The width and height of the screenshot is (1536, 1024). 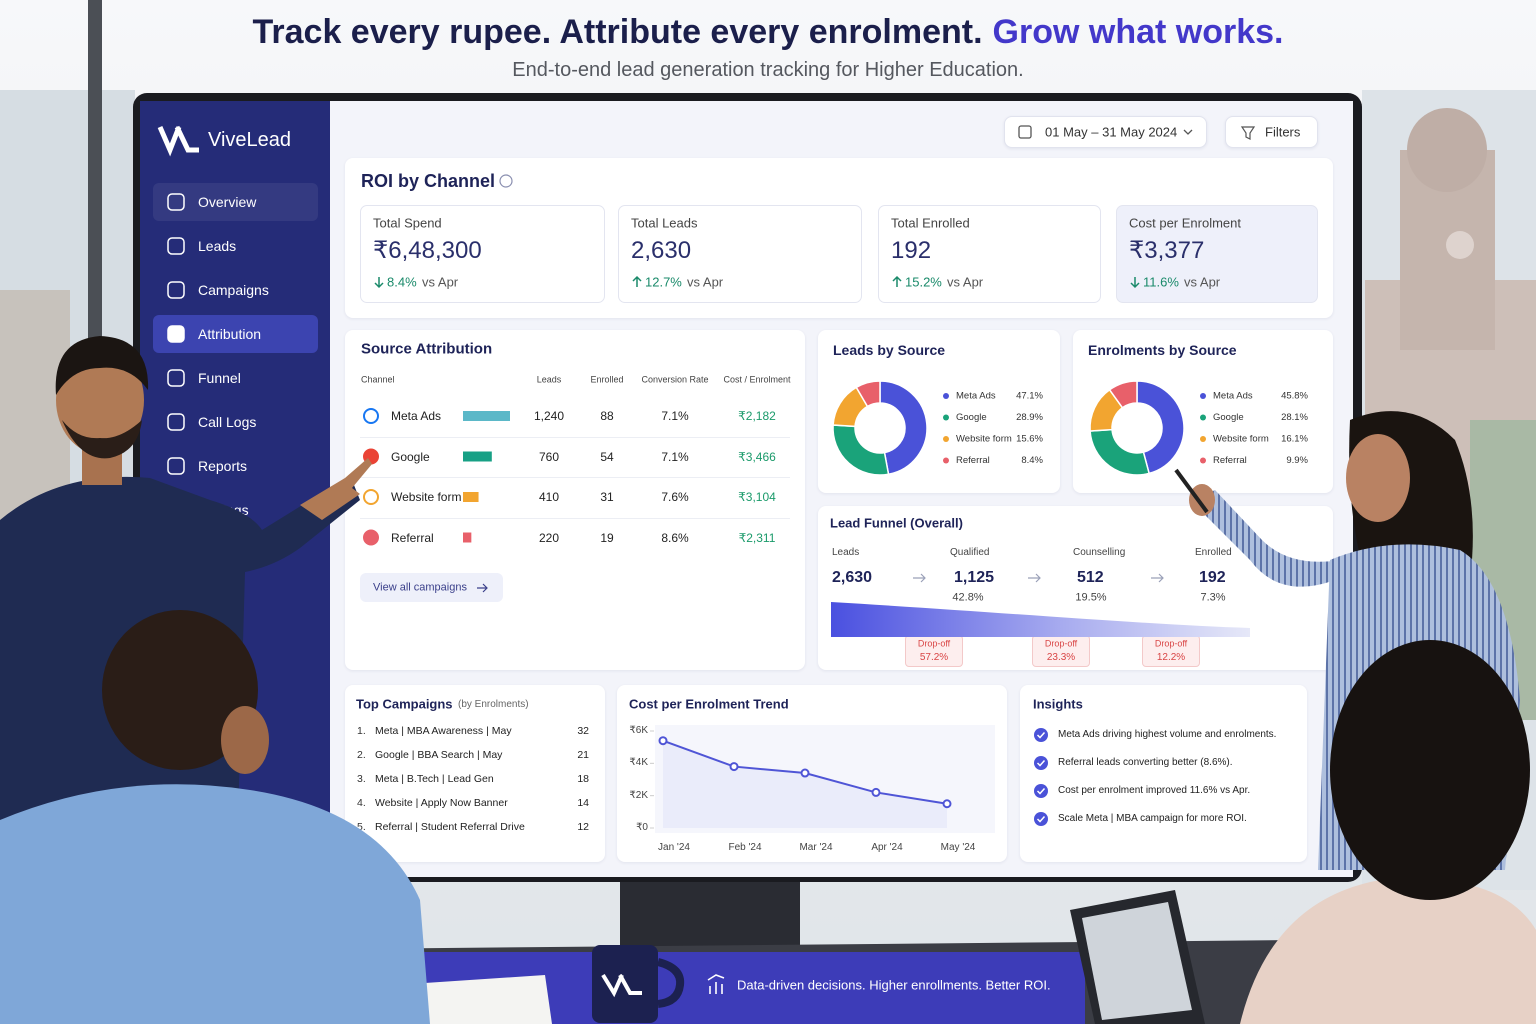 I want to click on channel-name: Referral, so click(x=412, y=537).